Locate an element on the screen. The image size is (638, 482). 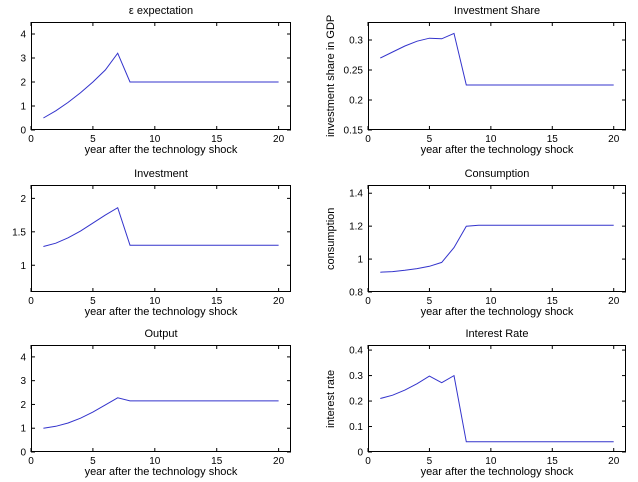
plot-title: Consumption is located at coordinates (497, 174).